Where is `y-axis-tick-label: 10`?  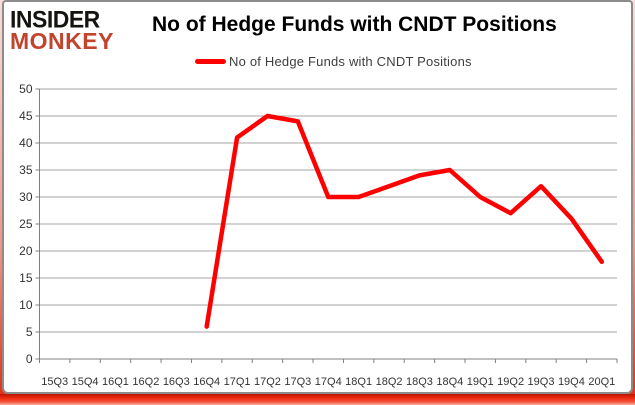
y-axis-tick-label: 10 is located at coordinates (26, 305).